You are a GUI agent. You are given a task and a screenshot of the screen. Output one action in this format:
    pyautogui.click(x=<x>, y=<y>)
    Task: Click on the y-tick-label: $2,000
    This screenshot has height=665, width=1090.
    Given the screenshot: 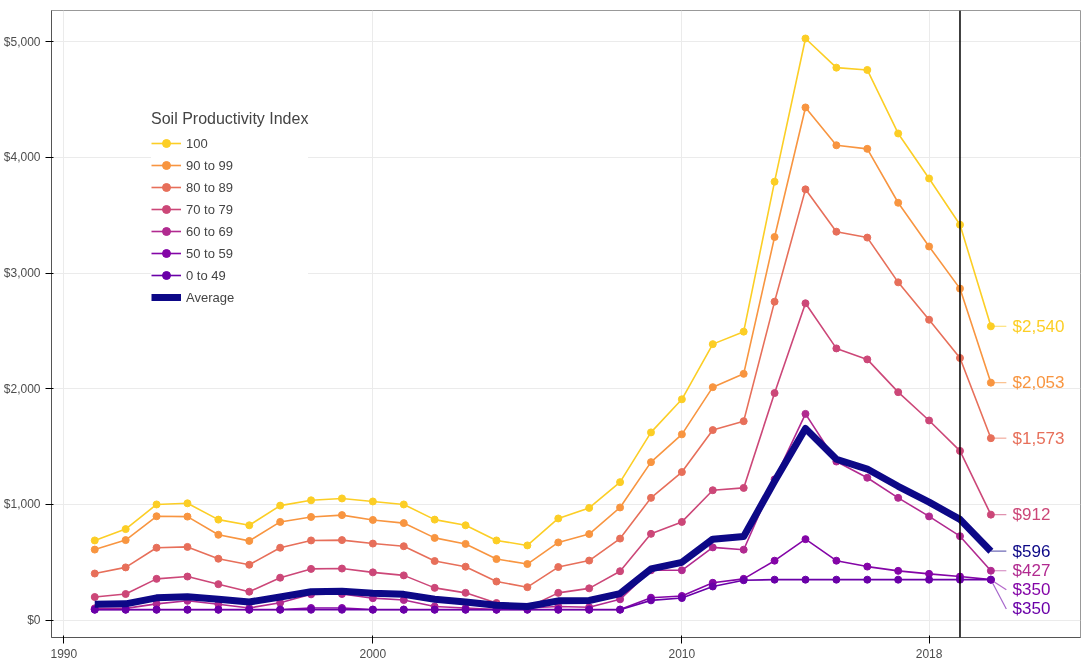 What is the action you would take?
    pyautogui.click(x=22, y=388)
    